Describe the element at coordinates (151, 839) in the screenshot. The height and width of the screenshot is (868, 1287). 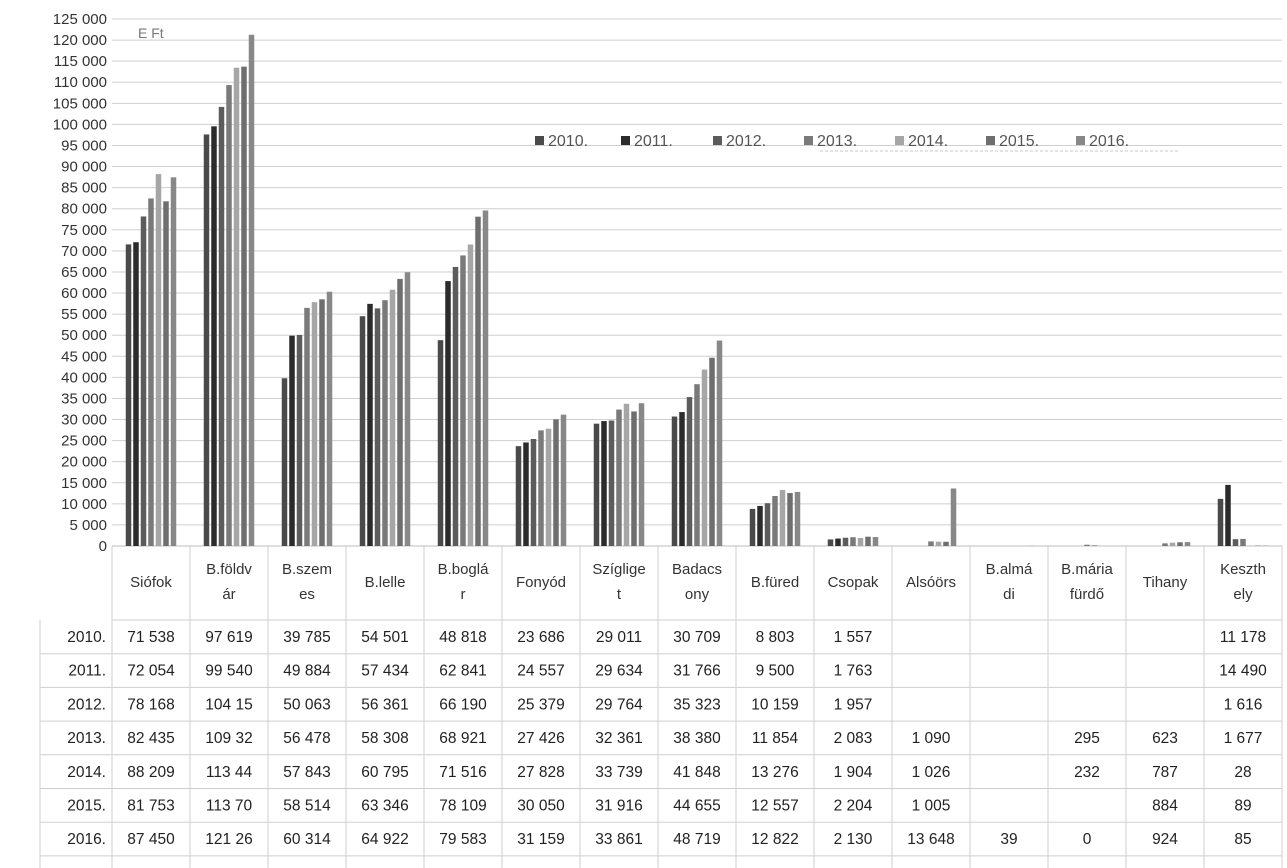
I see `data-label: 87 450` at that location.